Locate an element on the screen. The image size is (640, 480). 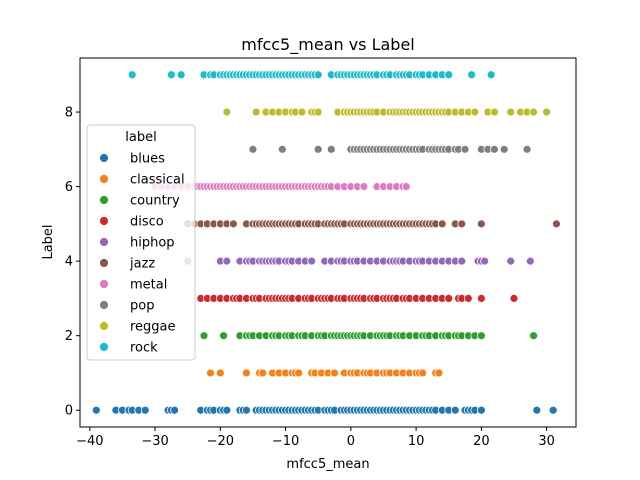
legend-box is located at coordinates (141, 242).